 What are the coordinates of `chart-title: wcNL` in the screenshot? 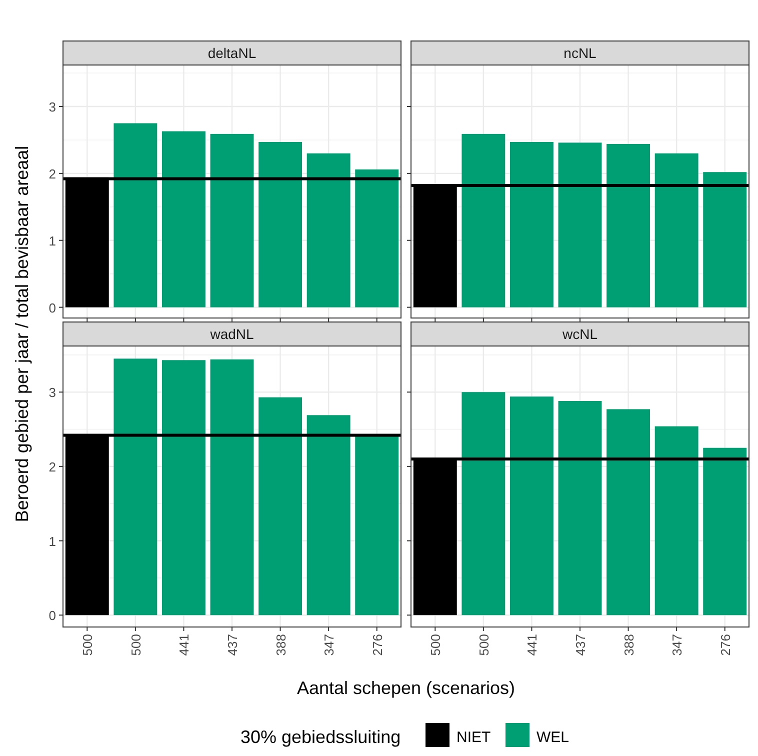 It's located at (579, 334).